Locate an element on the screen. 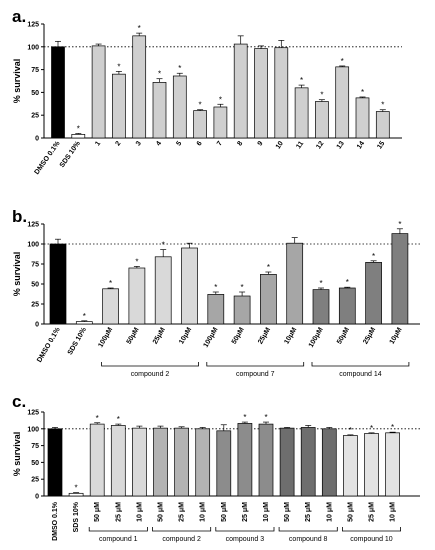 Image resolution: width=435 pixels, height=550 pixels. x-category-label: 3 is located at coordinates (139, 143).